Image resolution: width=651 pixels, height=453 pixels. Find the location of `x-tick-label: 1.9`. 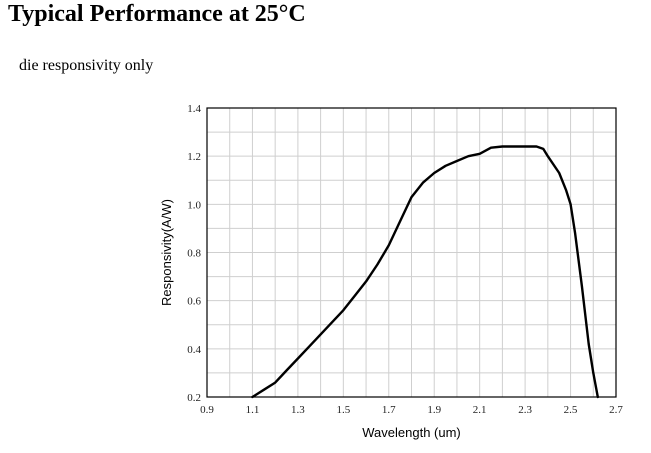

x-tick-label: 1.9 is located at coordinates (434, 410).